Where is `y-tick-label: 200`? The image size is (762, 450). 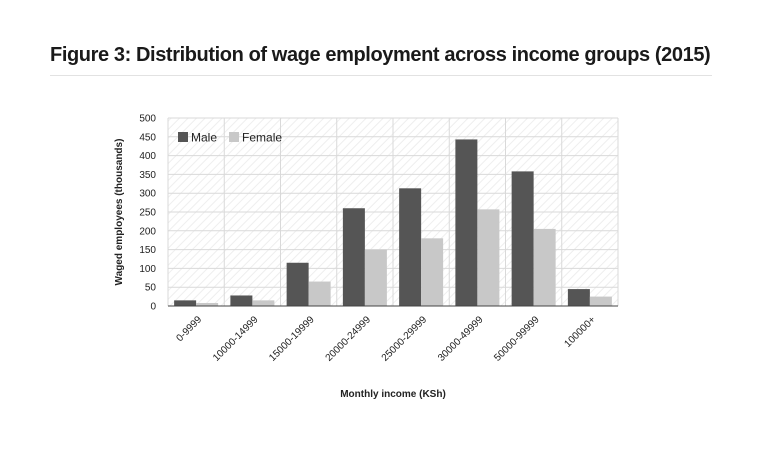
y-tick-label: 200 is located at coordinates (147, 231).